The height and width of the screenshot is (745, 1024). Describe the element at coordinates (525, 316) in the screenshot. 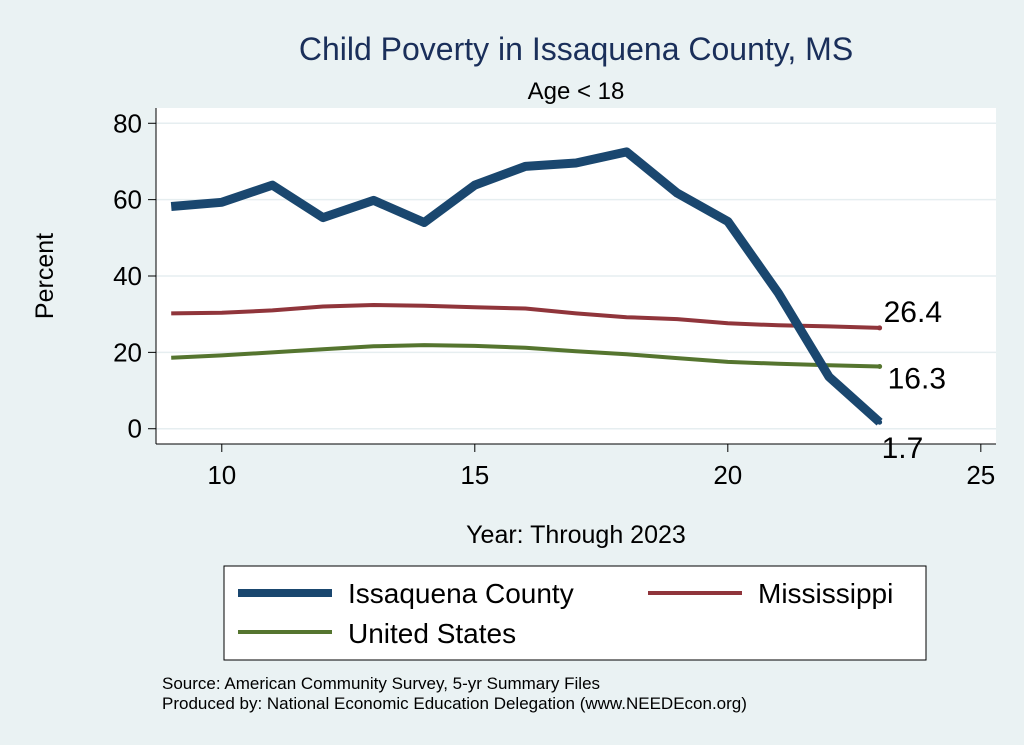

I see `series-line-mississippi` at that location.